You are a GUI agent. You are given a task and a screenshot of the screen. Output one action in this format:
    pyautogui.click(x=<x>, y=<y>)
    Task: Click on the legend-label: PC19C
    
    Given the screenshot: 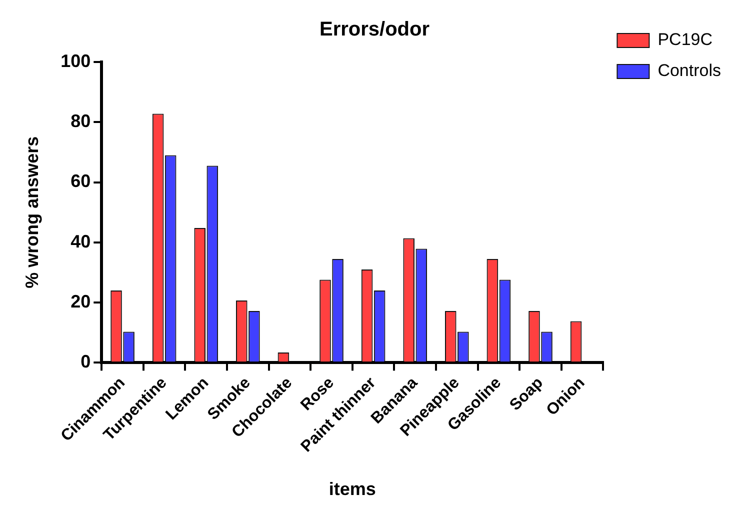 What is the action you would take?
    pyautogui.click(x=685, y=40)
    